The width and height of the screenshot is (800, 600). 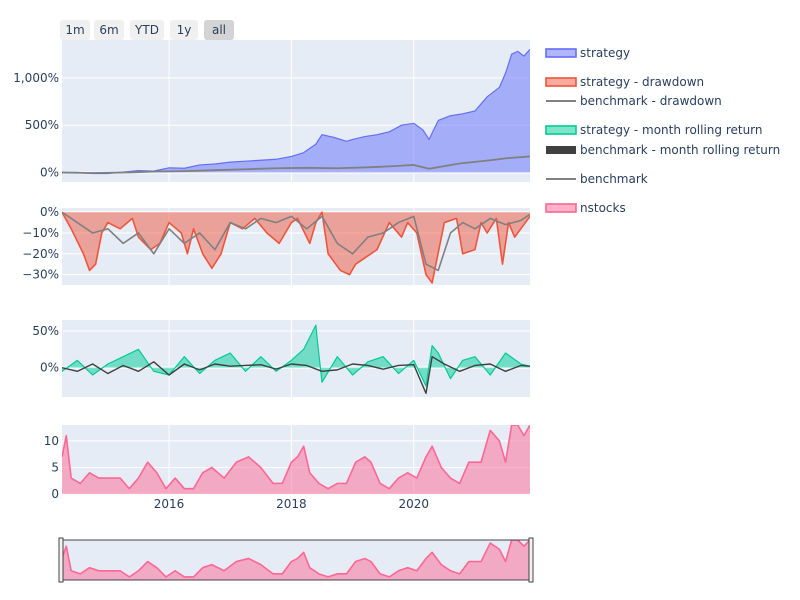 I want to click on legend-label: strategy - drawdown, so click(x=642, y=82).